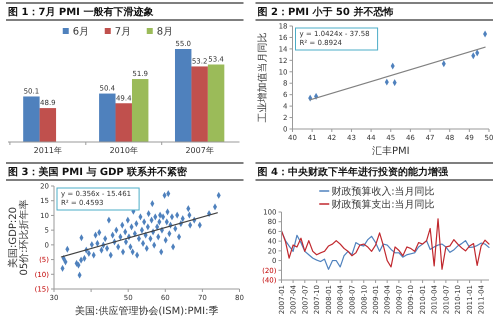  Describe the element at coordinates (262, 77) in the screenshot. I see `y-axis-title: 工业增加值当月同比` at that location.